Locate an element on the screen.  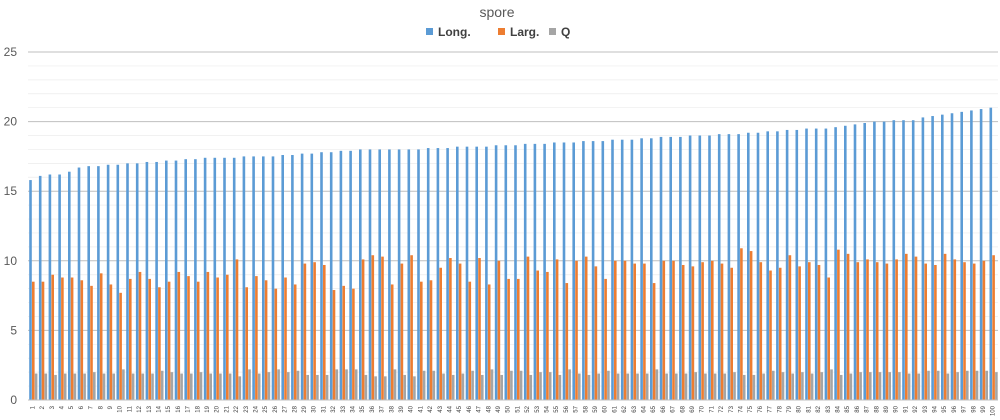
x-tick-label: 52 is located at coordinates (528, 408).